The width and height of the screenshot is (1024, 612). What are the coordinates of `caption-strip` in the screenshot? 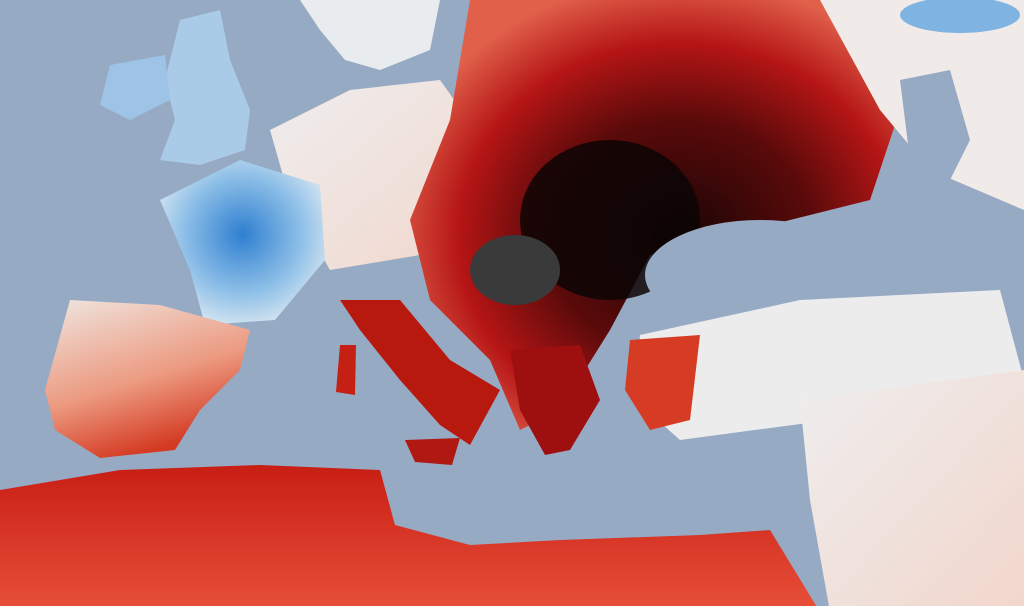 It's located at (512, 609).